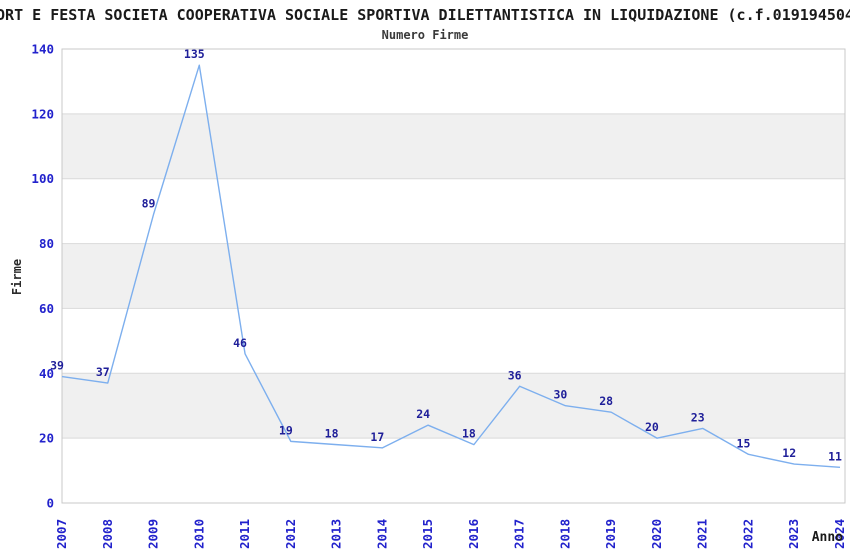  I want to click on x-axis-year-label: 2013, so click(336, 534).